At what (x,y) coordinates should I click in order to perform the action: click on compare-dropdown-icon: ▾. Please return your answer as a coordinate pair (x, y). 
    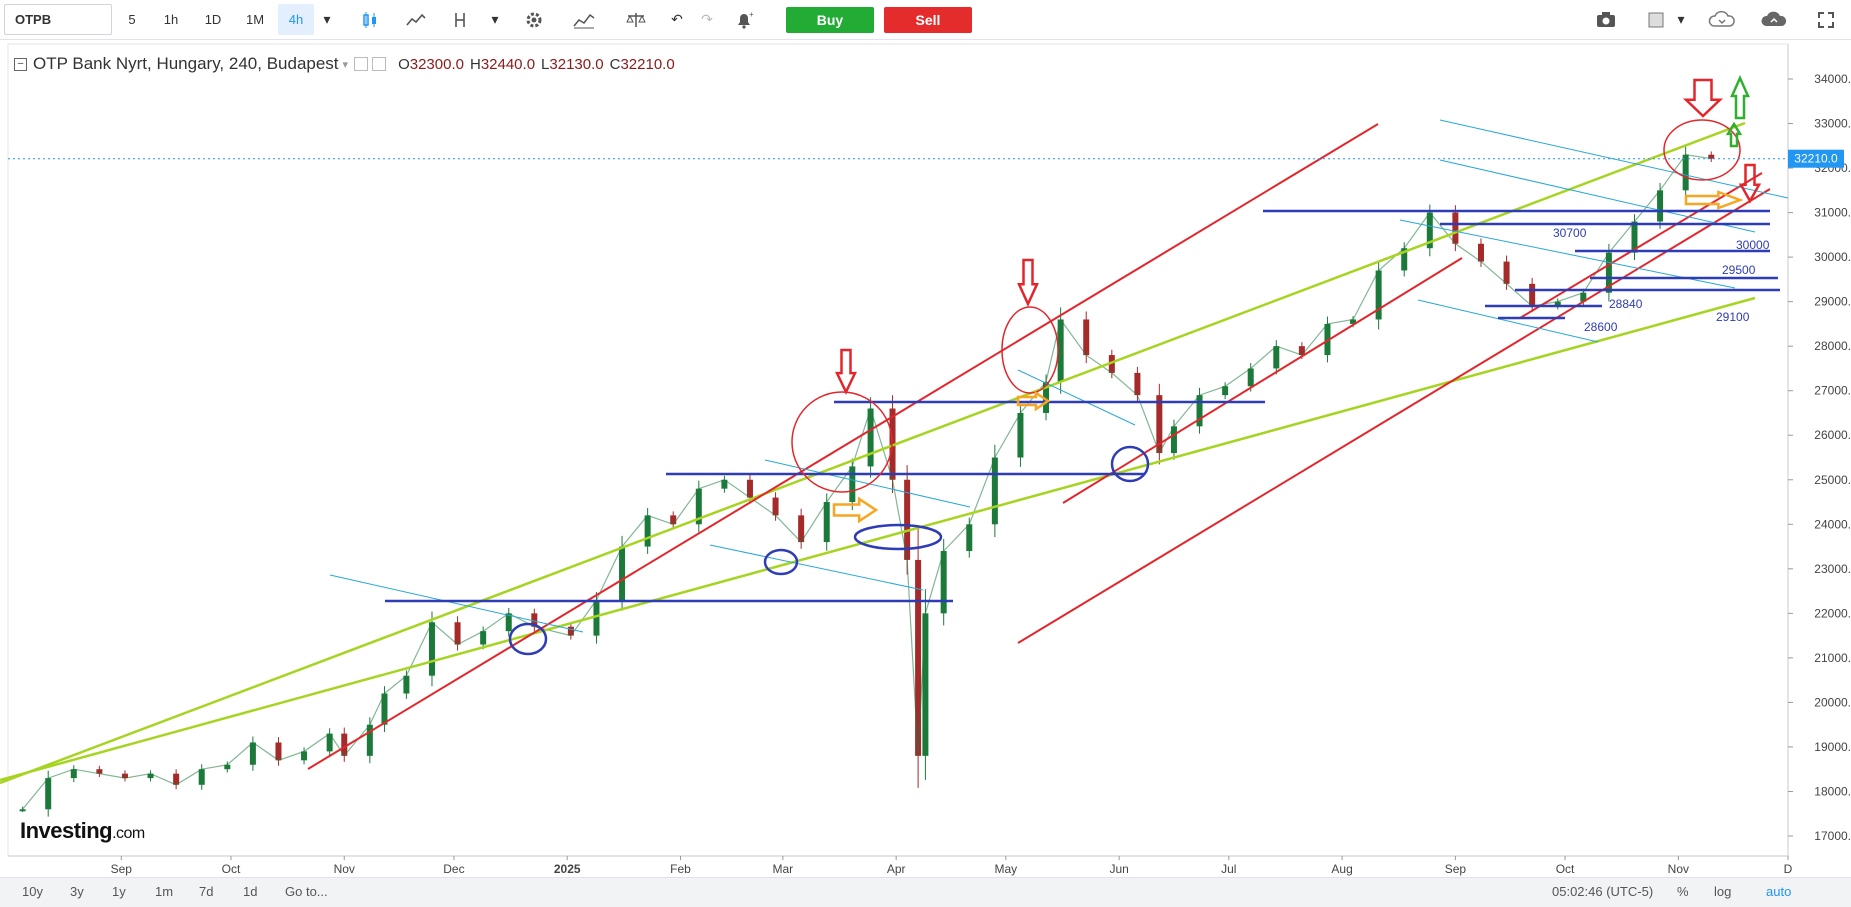
    Looking at the image, I should click on (495, 19).